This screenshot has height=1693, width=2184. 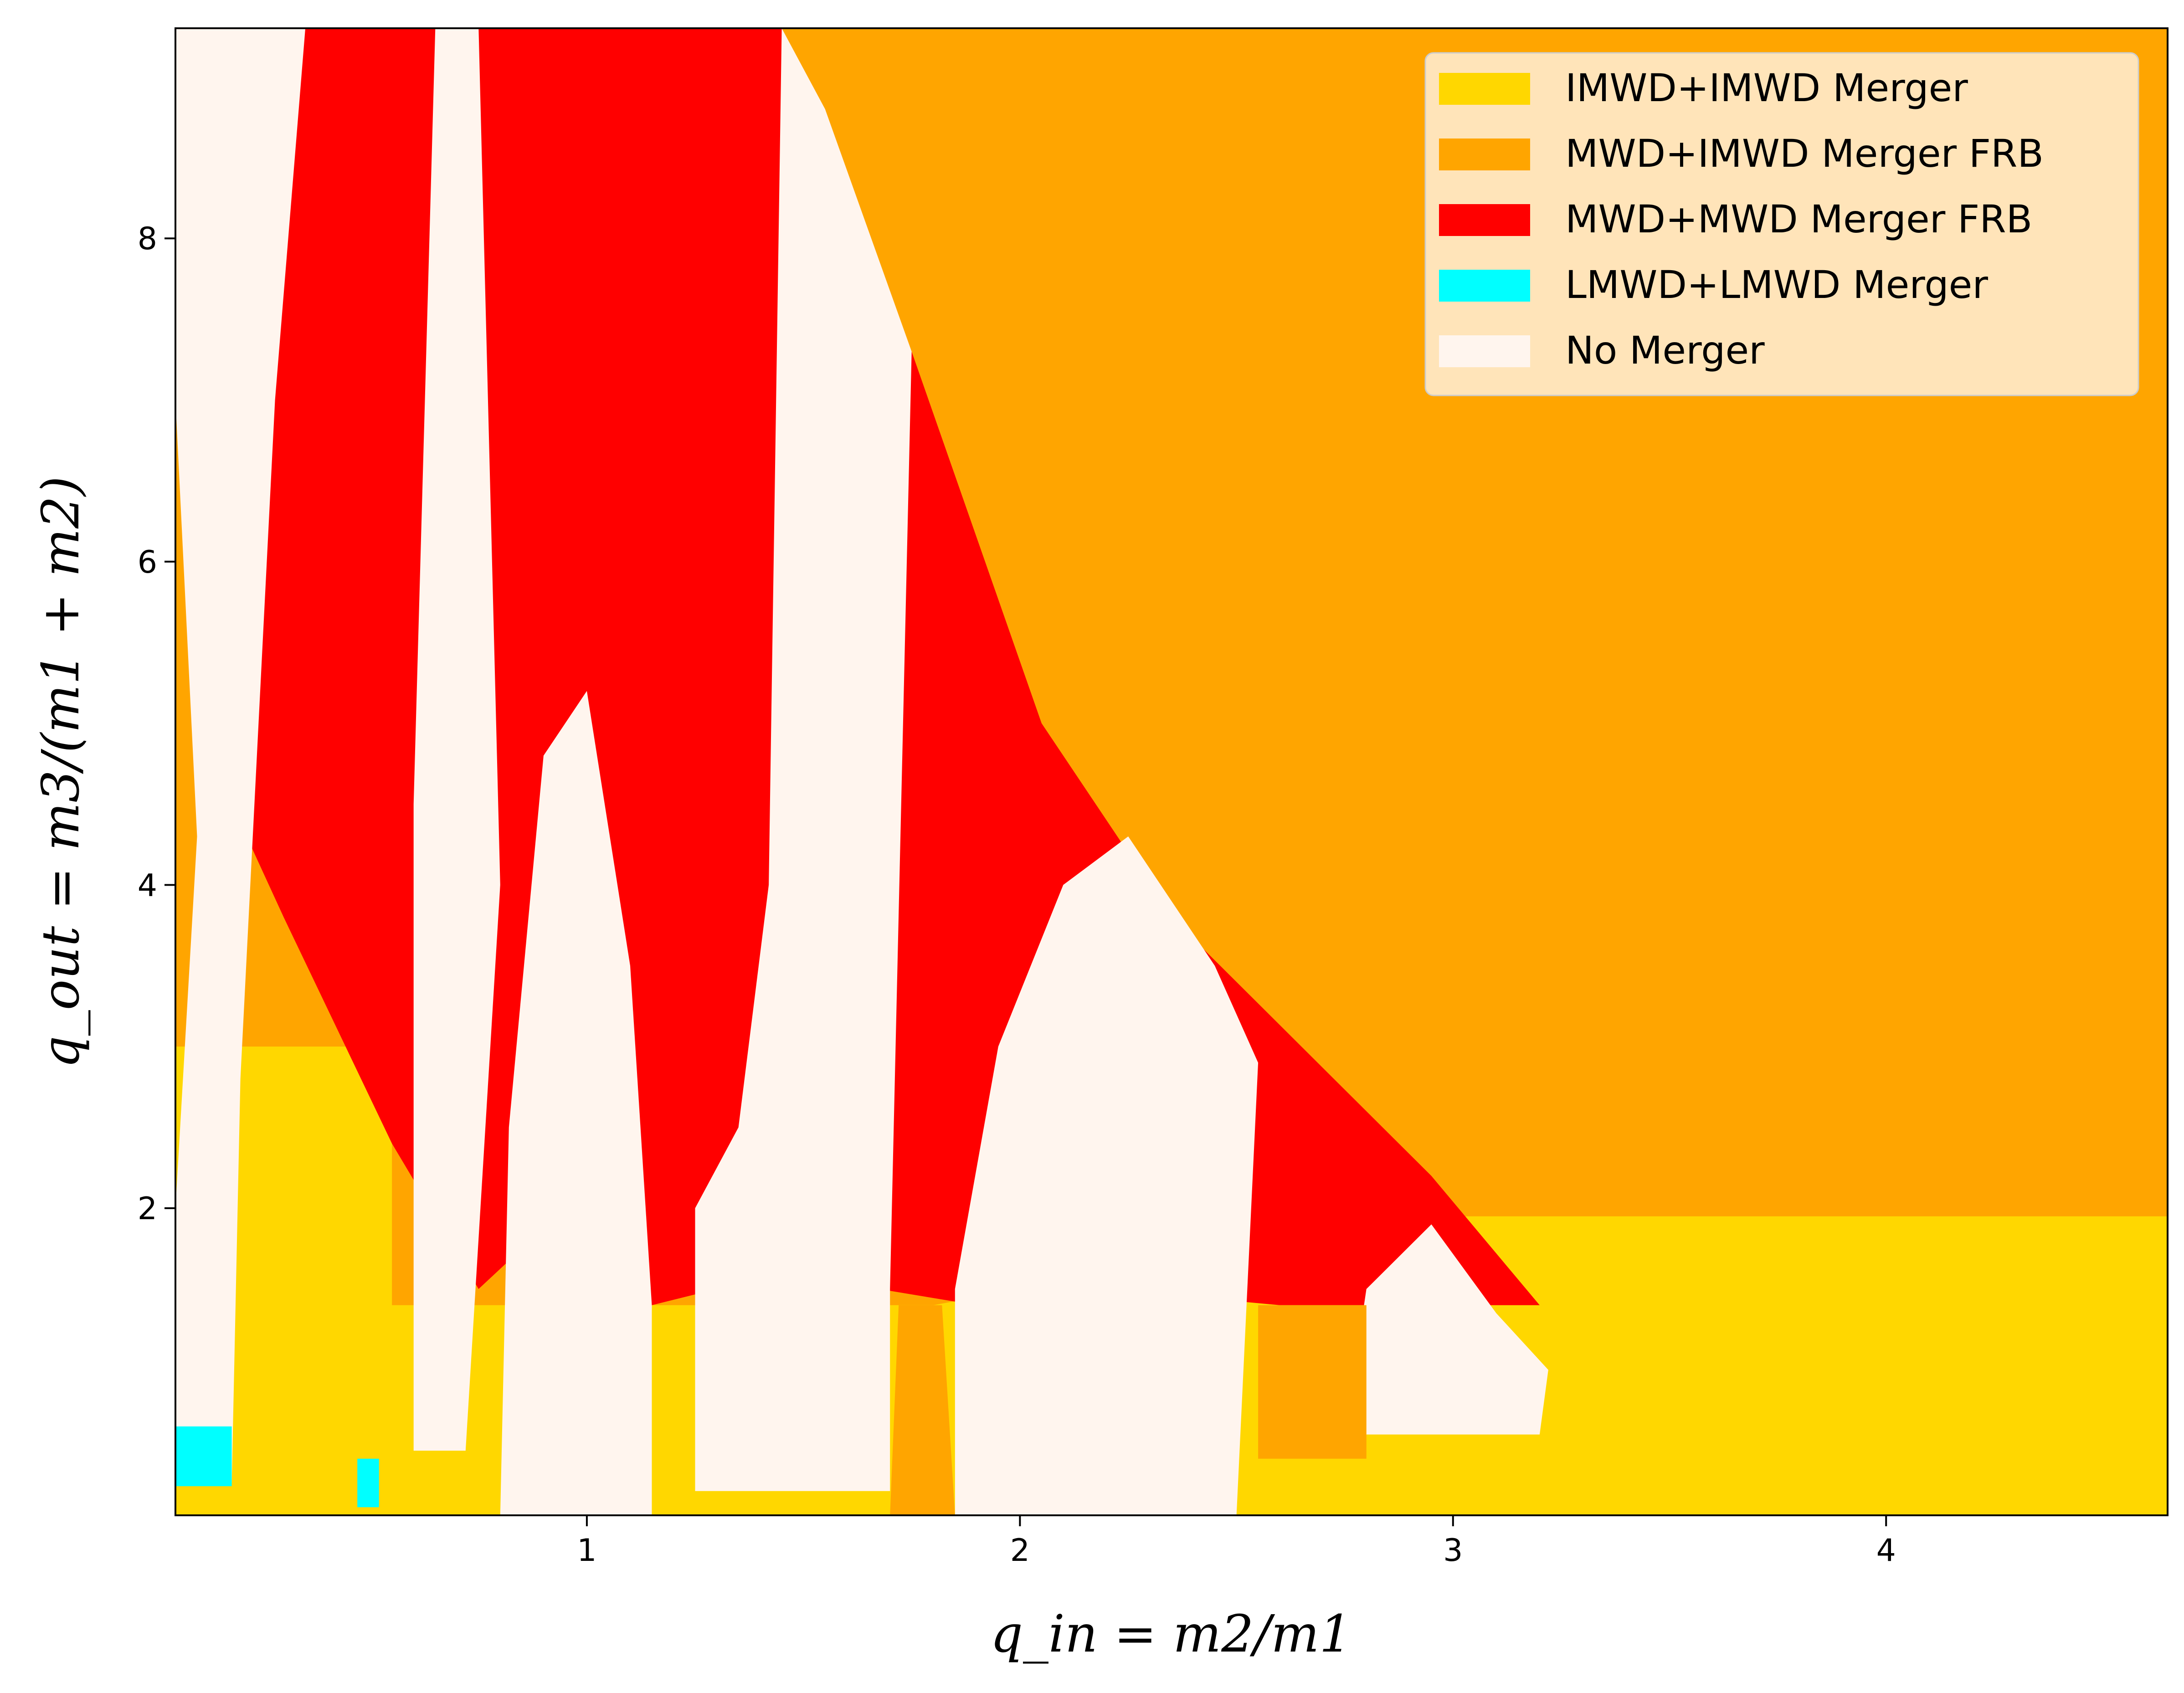 I want to click on x-tick-label: 4, so click(x=1886, y=1551).